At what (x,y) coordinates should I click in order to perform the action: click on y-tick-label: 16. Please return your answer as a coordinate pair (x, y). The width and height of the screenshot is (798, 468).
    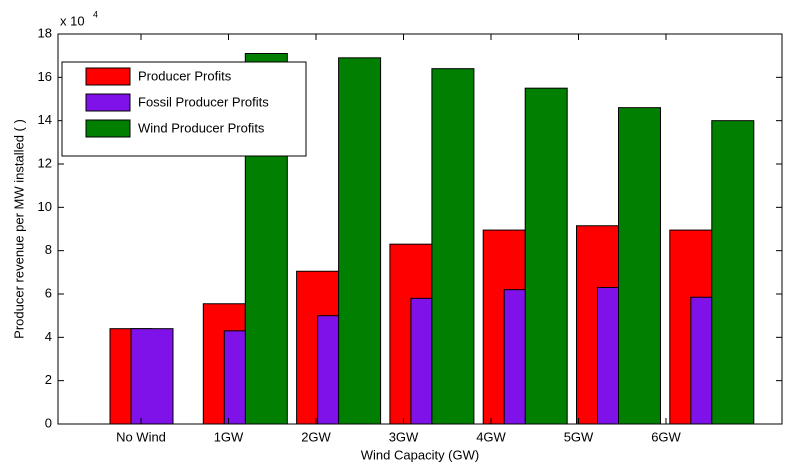
    Looking at the image, I should click on (45, 76).